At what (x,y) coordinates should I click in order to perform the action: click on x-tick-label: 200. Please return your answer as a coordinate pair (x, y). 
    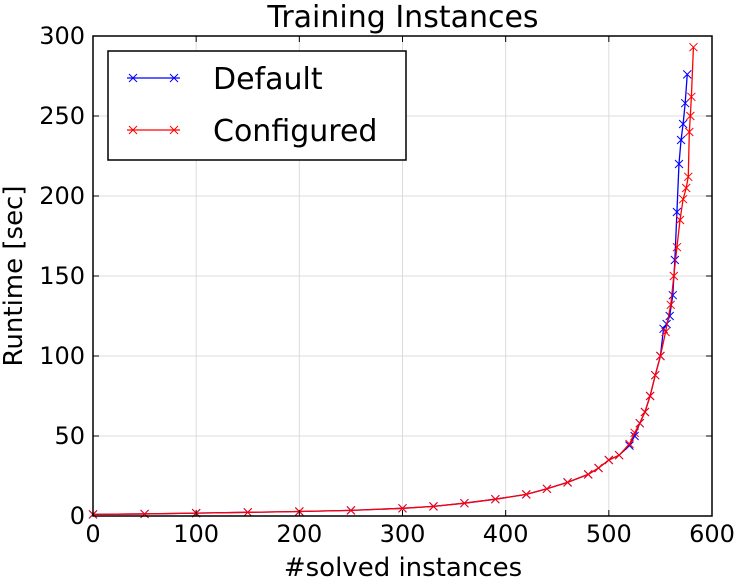
    Looking at the image, I should click on (299, 534).